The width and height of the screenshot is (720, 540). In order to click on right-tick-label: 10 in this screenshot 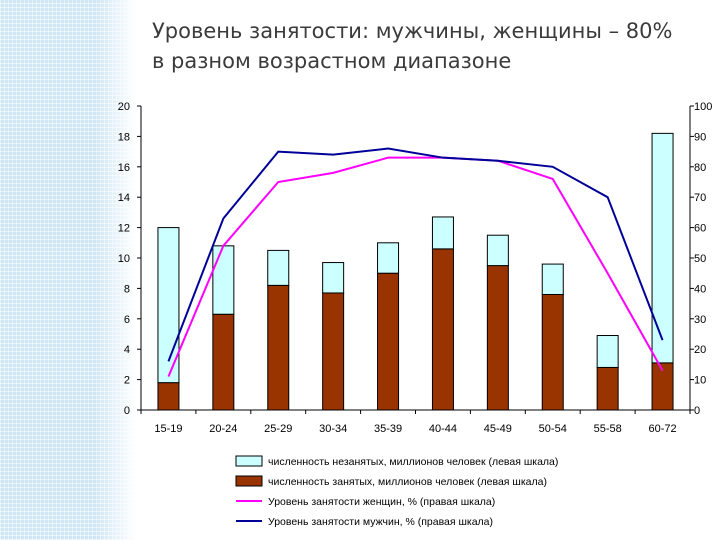, I will do `click(700, 381)`.